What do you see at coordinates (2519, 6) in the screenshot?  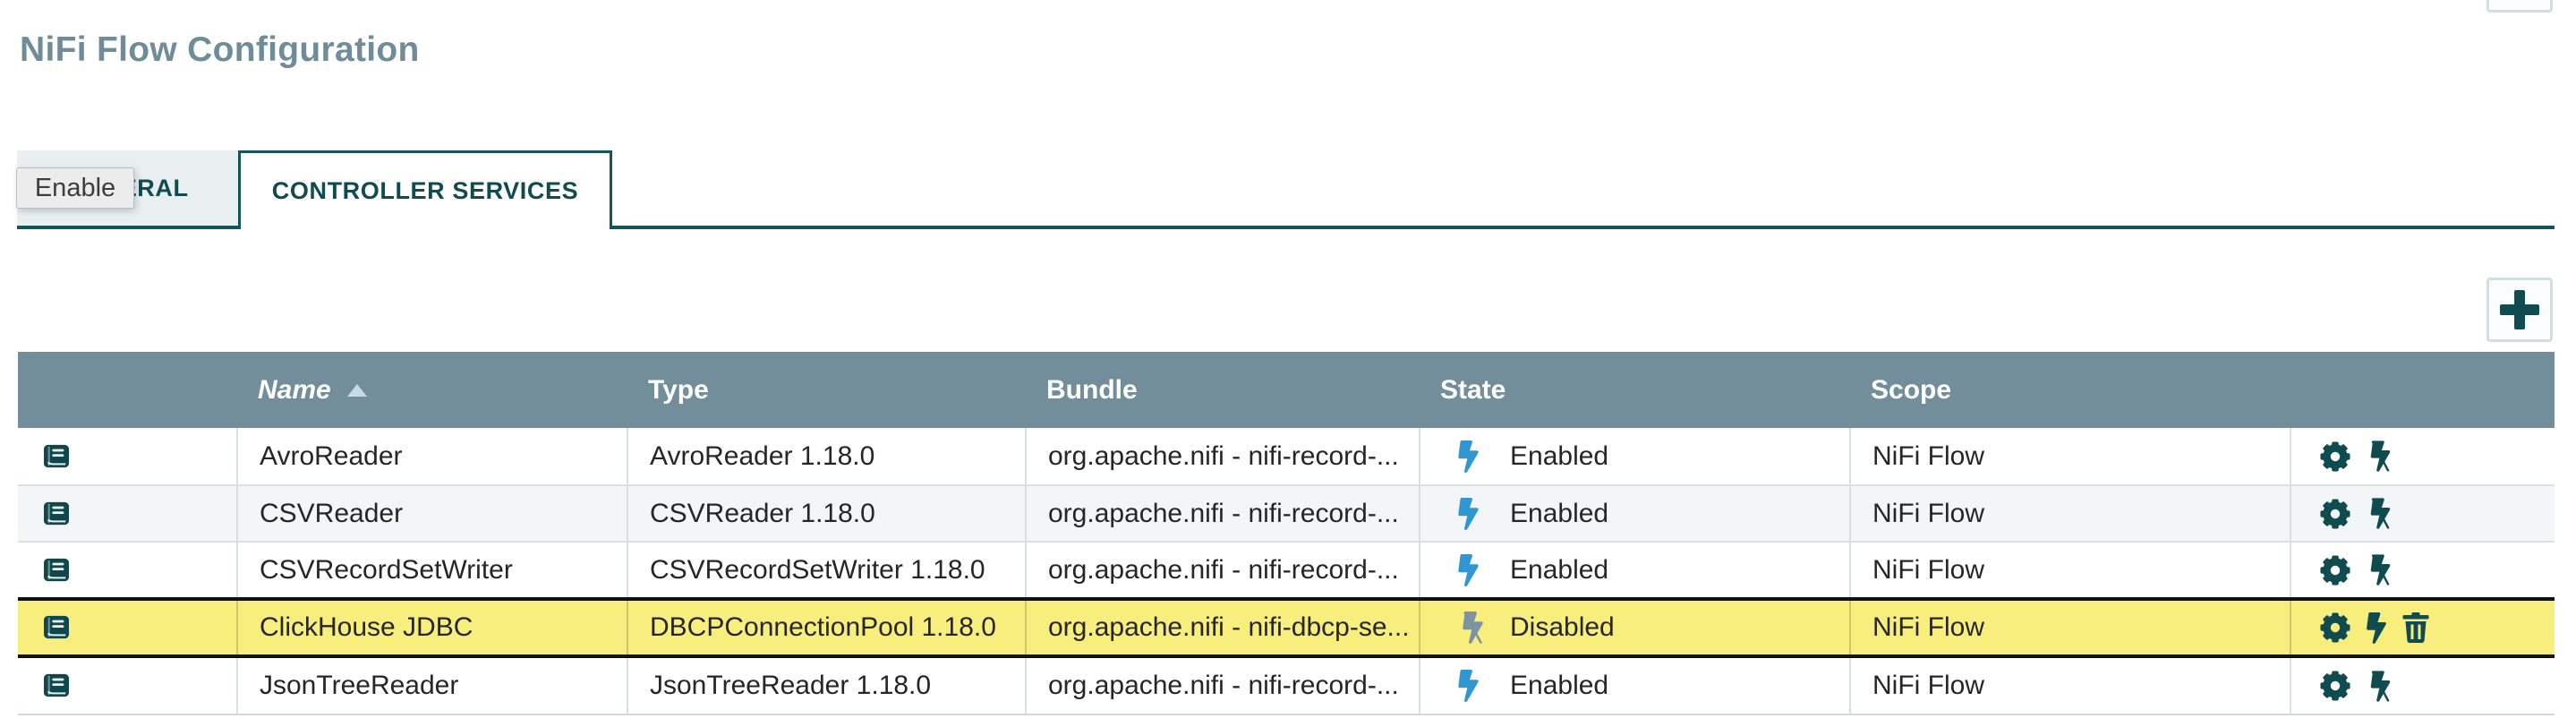 I see `partial-top-button` at bounding box center [2519, 6].